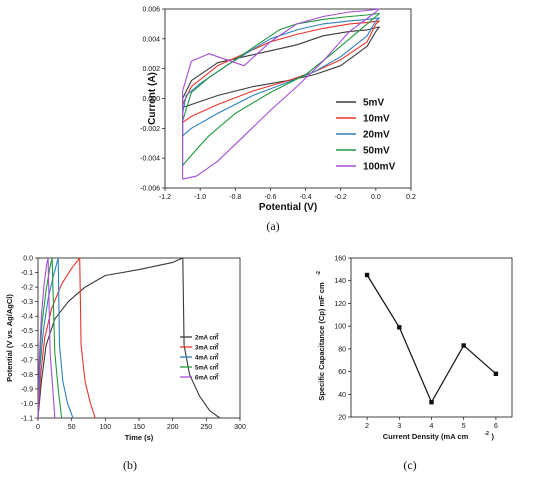 Image resolution: width=550 pixels, height=477 pixels. What do you see at coordinates (376, 135) in the screenshot?
I see `legend-label-20mV: 20mV` at bounding box center [376, 135].